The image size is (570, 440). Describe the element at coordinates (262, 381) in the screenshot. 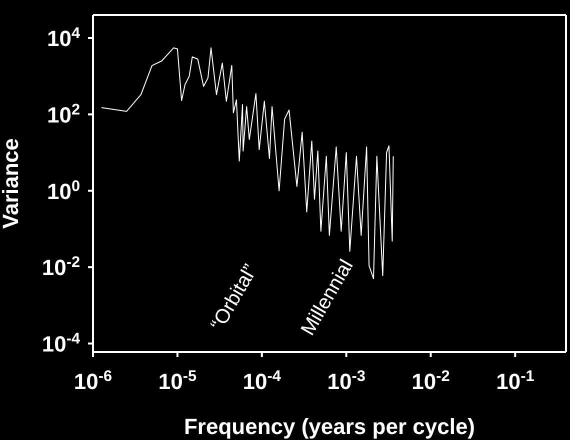

I see `x-tick-label: 10$^{-4}$` at that location.